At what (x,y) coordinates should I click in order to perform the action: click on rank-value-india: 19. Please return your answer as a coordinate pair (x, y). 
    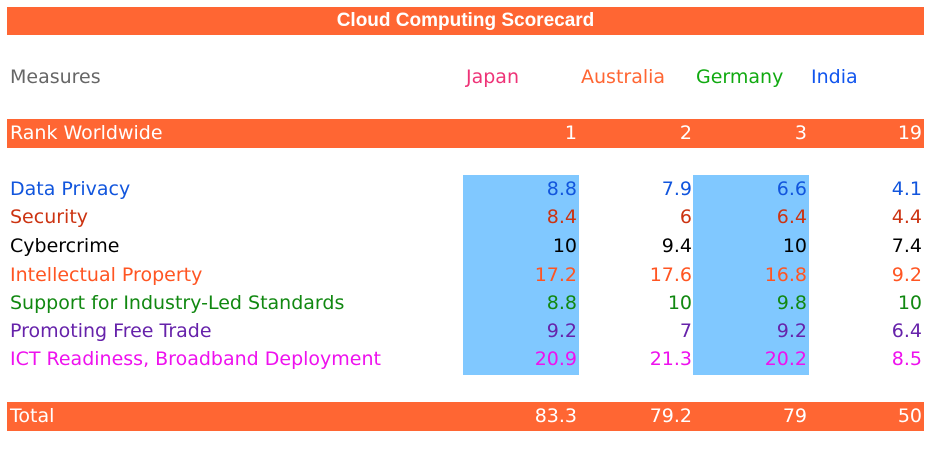
    Looking at the image, I should click on (909, 133).